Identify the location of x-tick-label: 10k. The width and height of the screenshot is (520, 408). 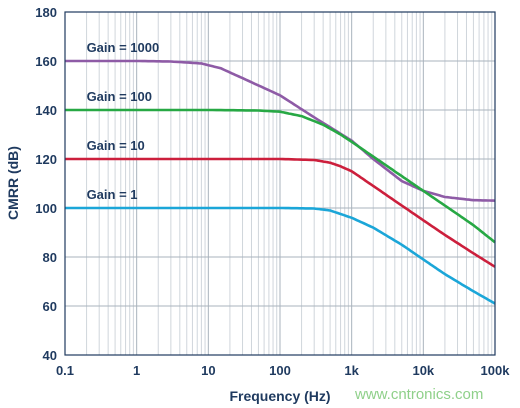
(423, 370).